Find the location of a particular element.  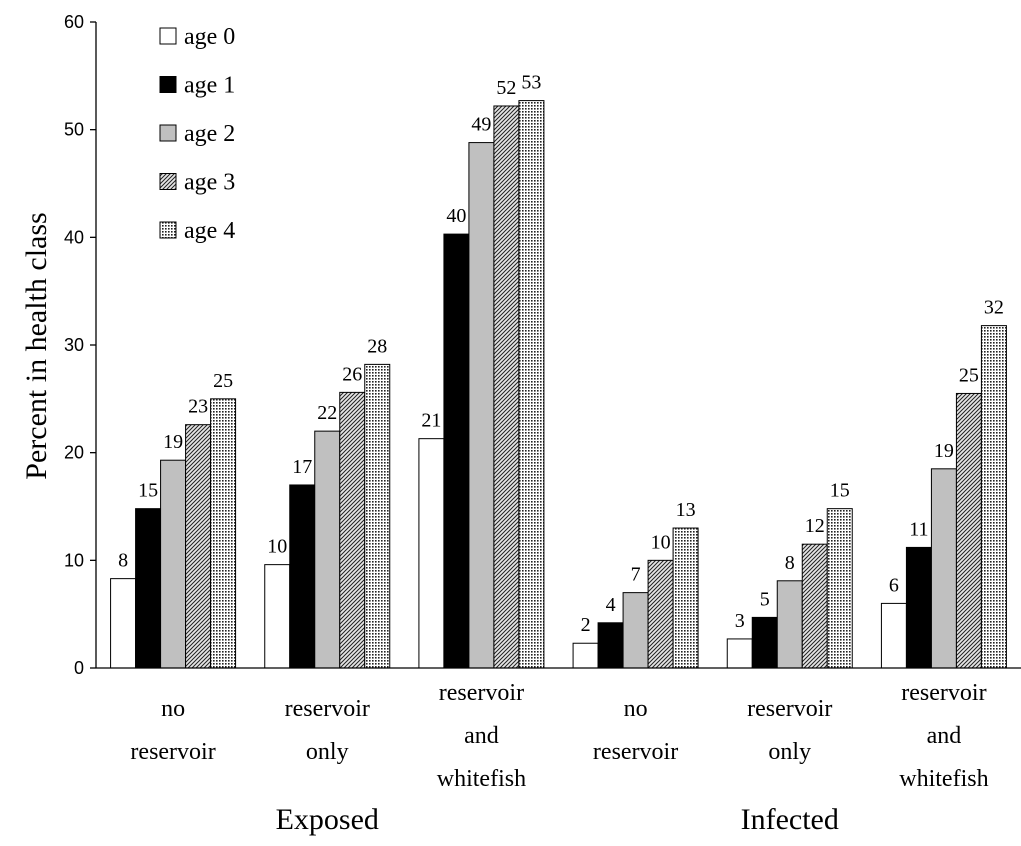

y-tick-label: 10 is located at coordinates (74, 560).